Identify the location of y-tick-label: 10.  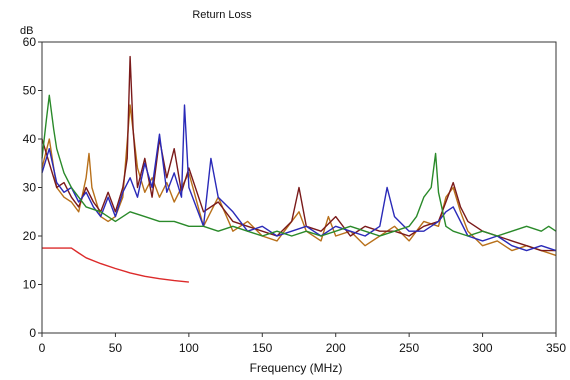
(30, 285).